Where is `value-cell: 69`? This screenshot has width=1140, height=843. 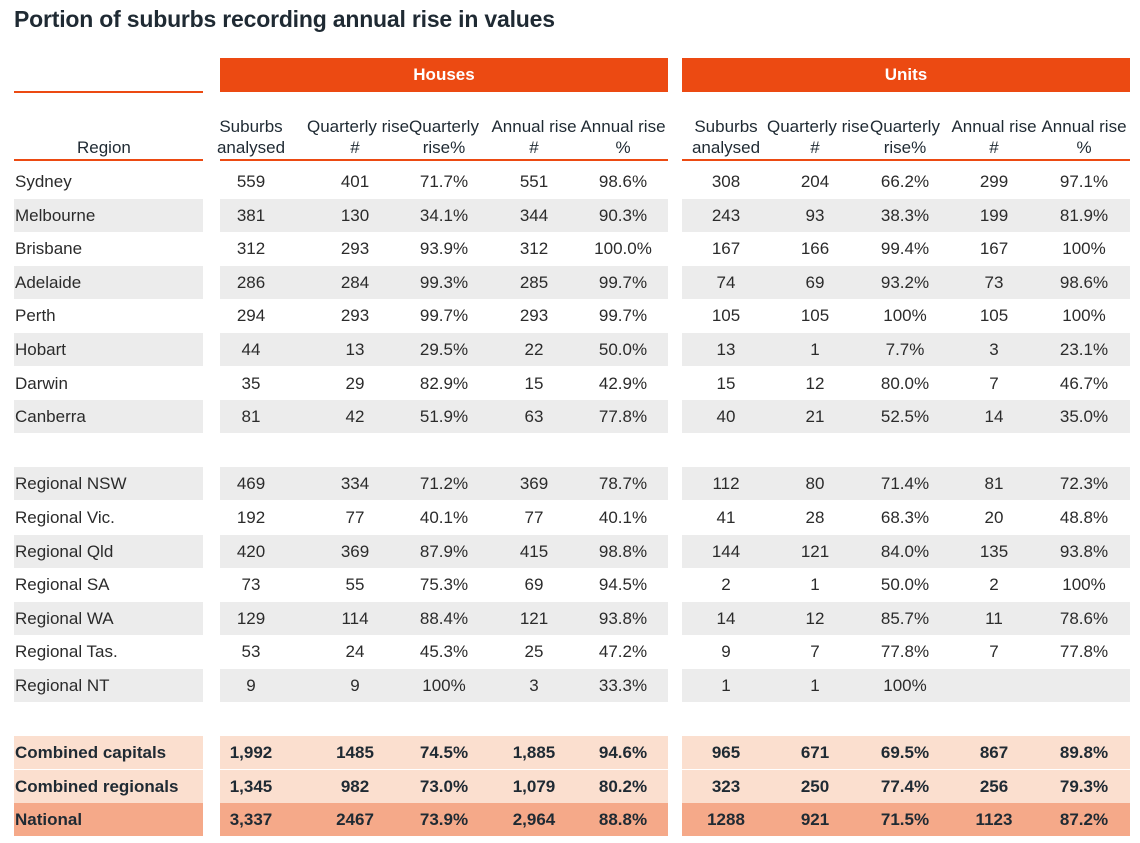 value-cell: 69 is located at coordinates (815, 282).